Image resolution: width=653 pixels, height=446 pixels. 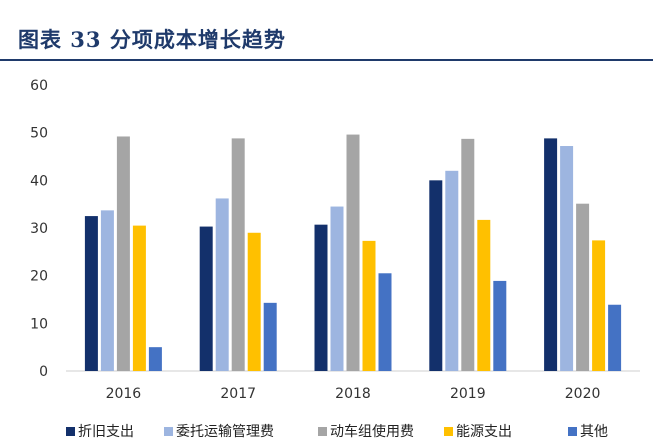 What do you see at coordinates (238, 394) in the screenshot?
I see `x-tick-label: 2017` at bounding box center [238, 394].